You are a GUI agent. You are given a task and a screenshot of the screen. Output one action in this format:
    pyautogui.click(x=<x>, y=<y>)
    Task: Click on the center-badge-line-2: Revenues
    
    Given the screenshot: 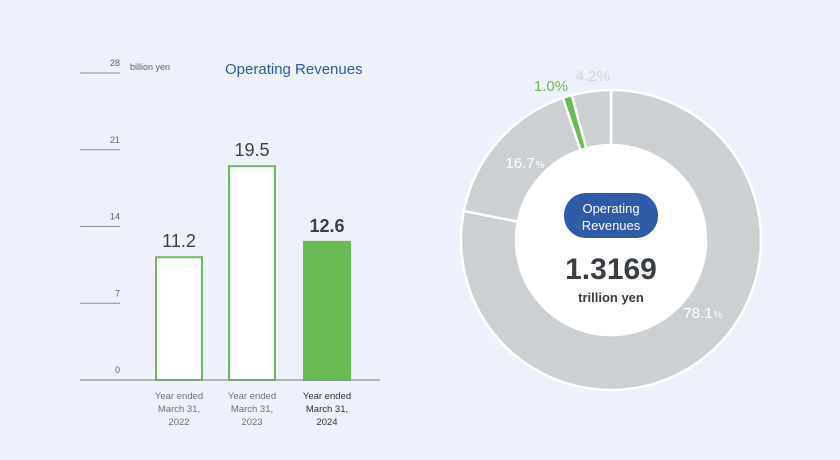 What is the action you would take?
    pyautogui.click(x=611, y=225)
    